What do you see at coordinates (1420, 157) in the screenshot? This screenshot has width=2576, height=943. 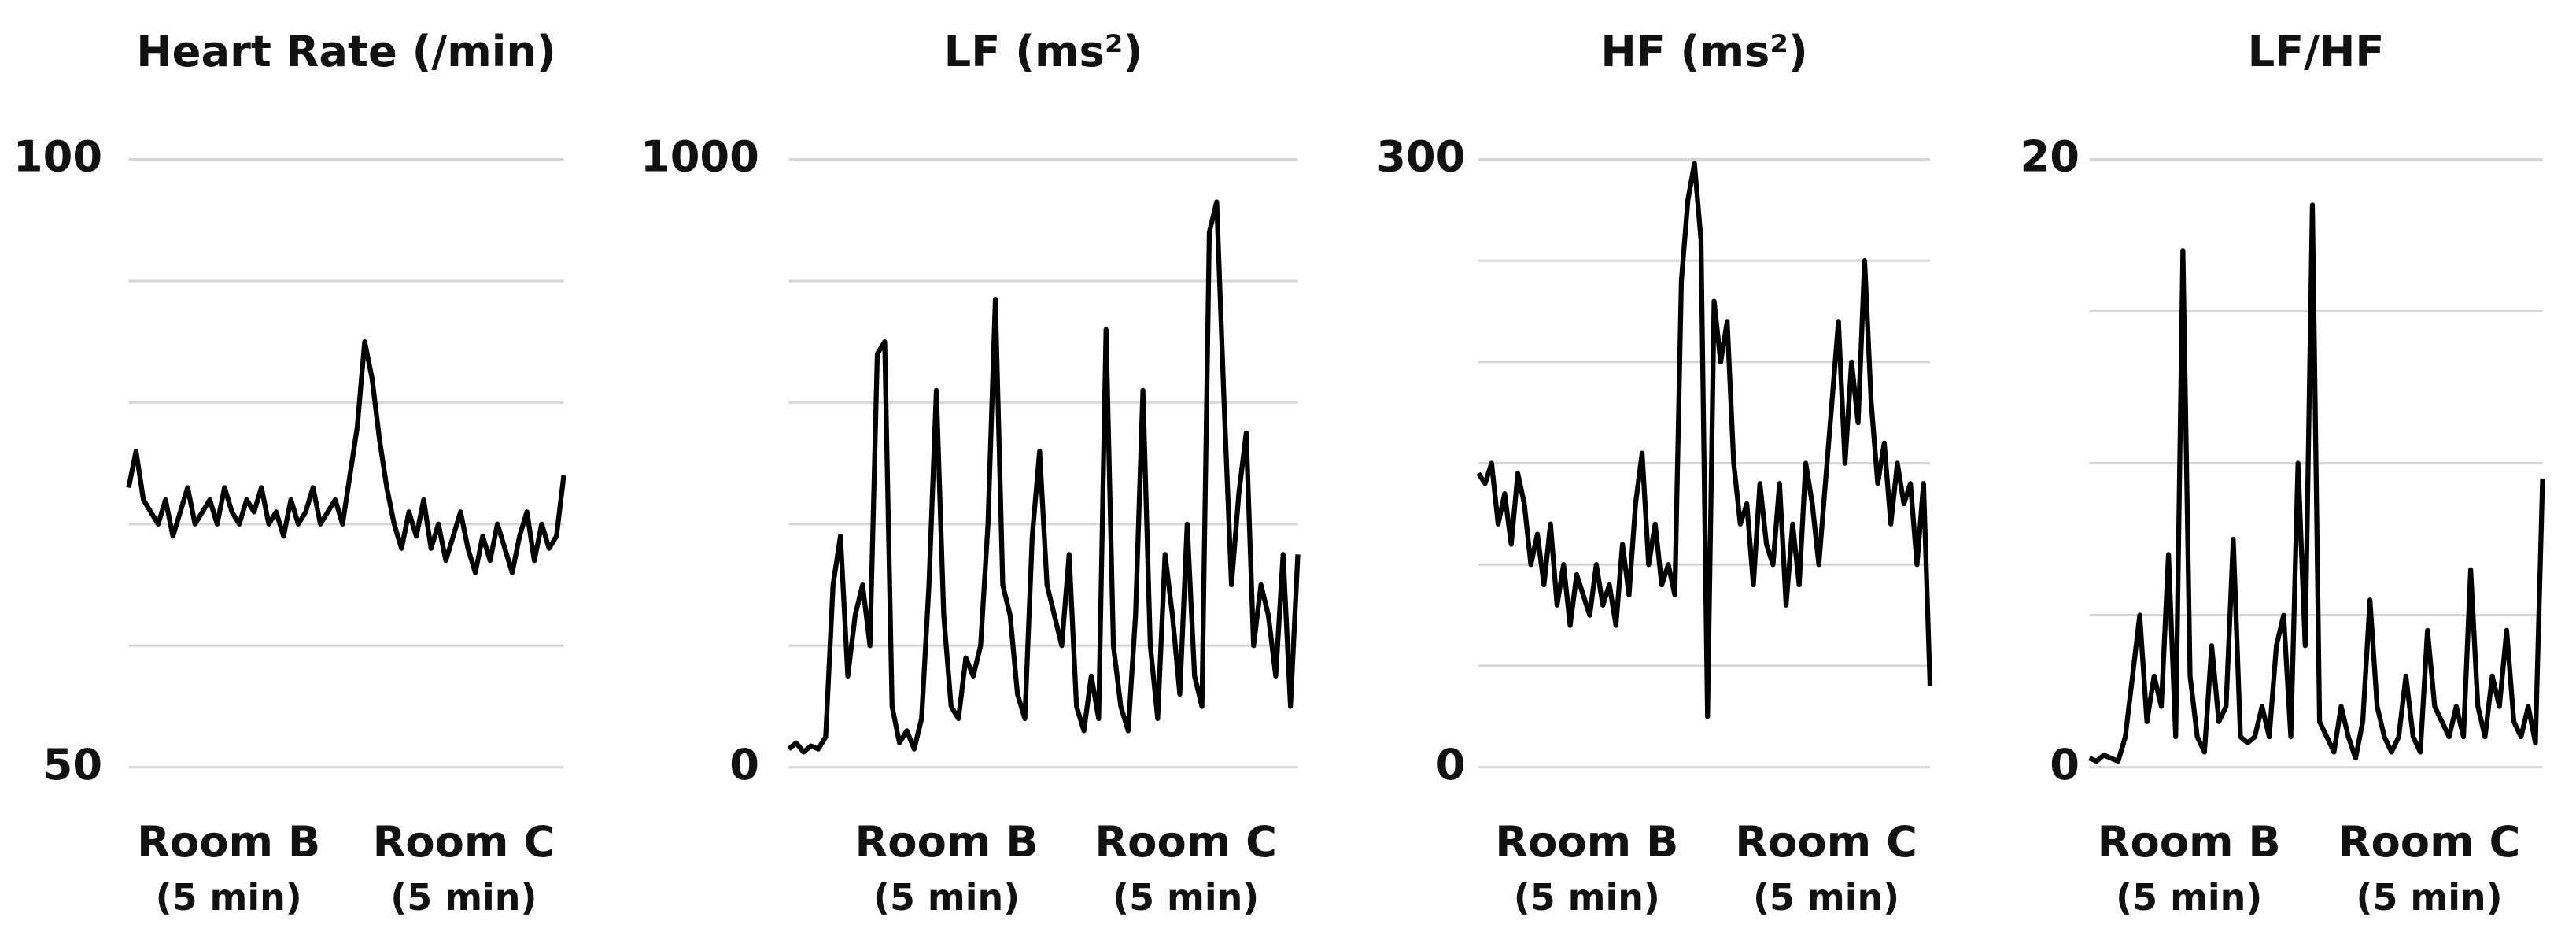 I see `y-tick-label: 300` at bounding box center [1420, 157].